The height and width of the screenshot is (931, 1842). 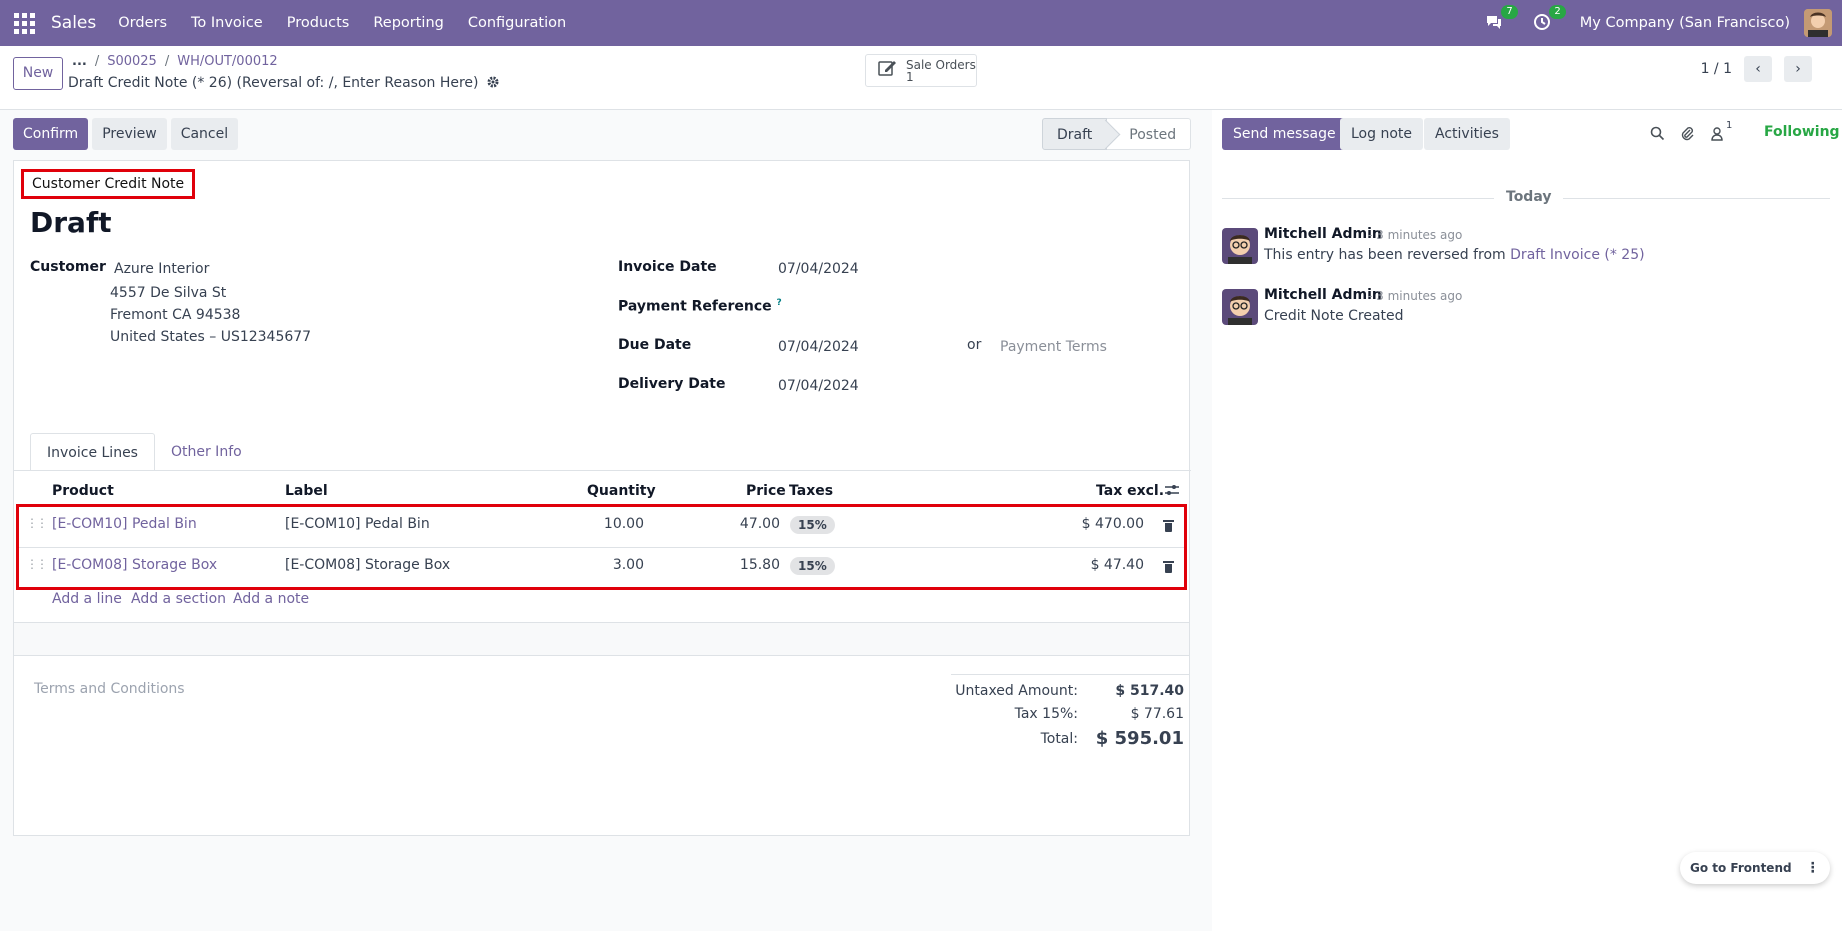 I want to click on following-toggle: Following, so click(x=1802, y=132).